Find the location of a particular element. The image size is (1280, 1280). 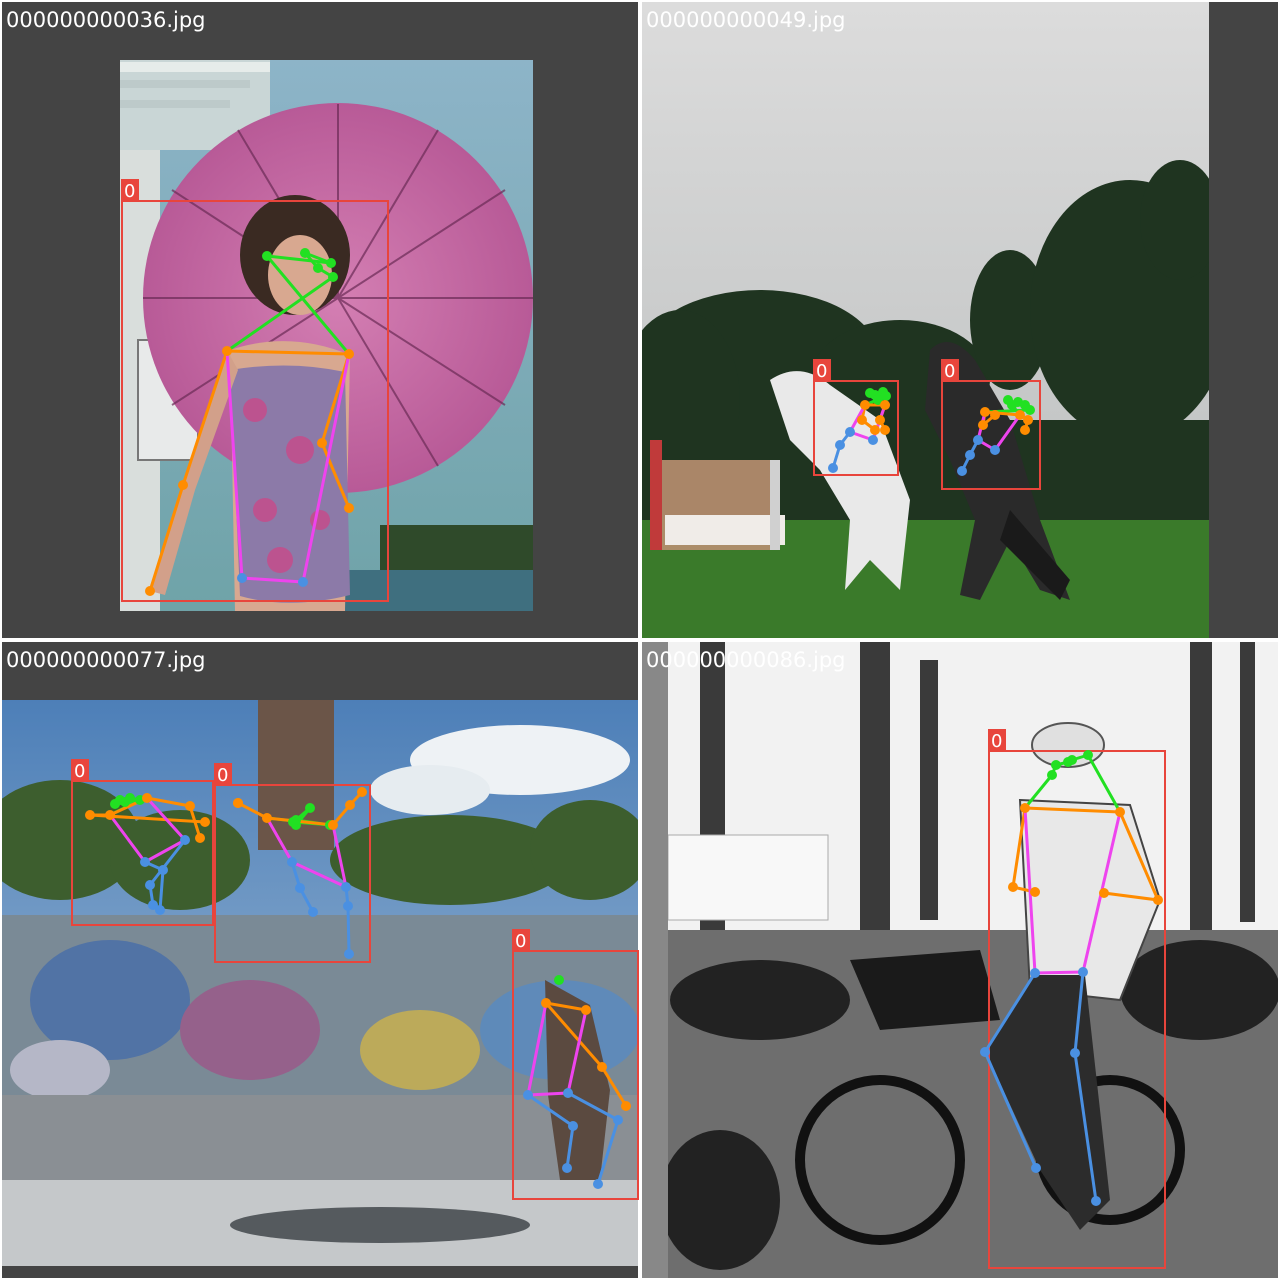

tile-filename: 000000000036.jpg is located at coordinates (106, 20).